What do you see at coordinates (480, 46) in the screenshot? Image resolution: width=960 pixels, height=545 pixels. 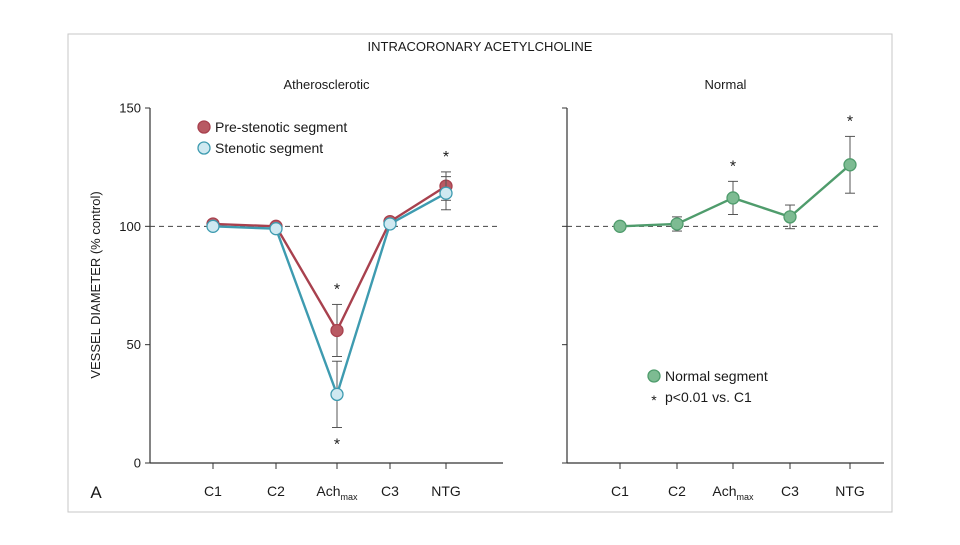 I see `figure-title: INTRACORONARY ACETYLCHOLINE` at bounding box center [480, 46].